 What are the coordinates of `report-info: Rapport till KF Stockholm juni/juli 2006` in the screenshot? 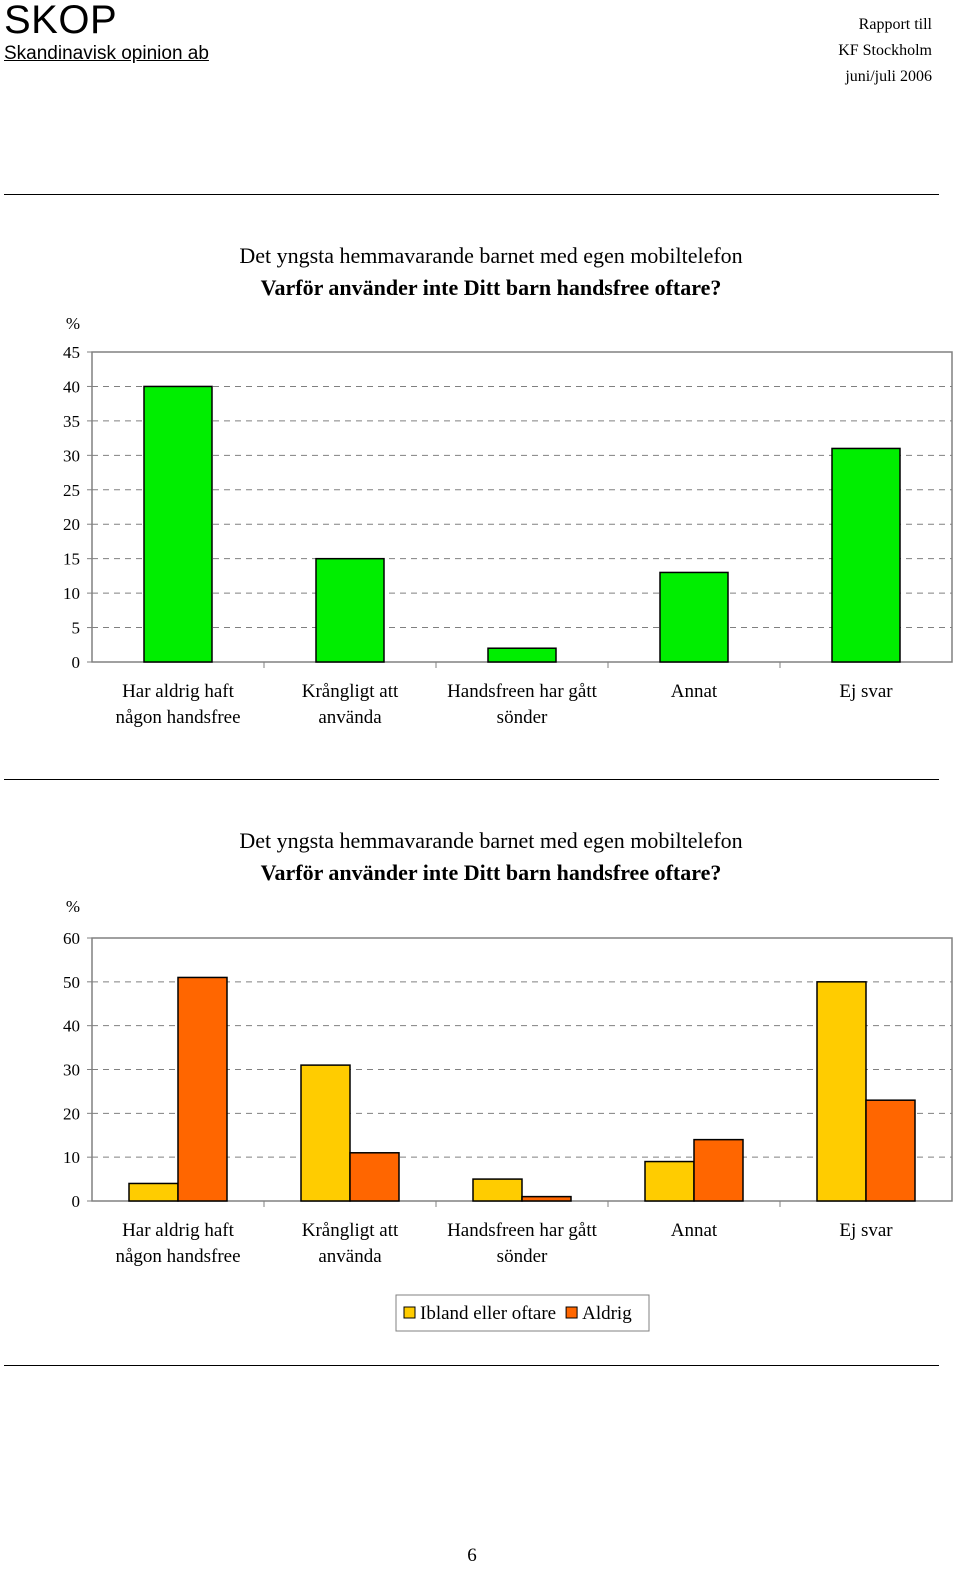 It's located at (885, 51).